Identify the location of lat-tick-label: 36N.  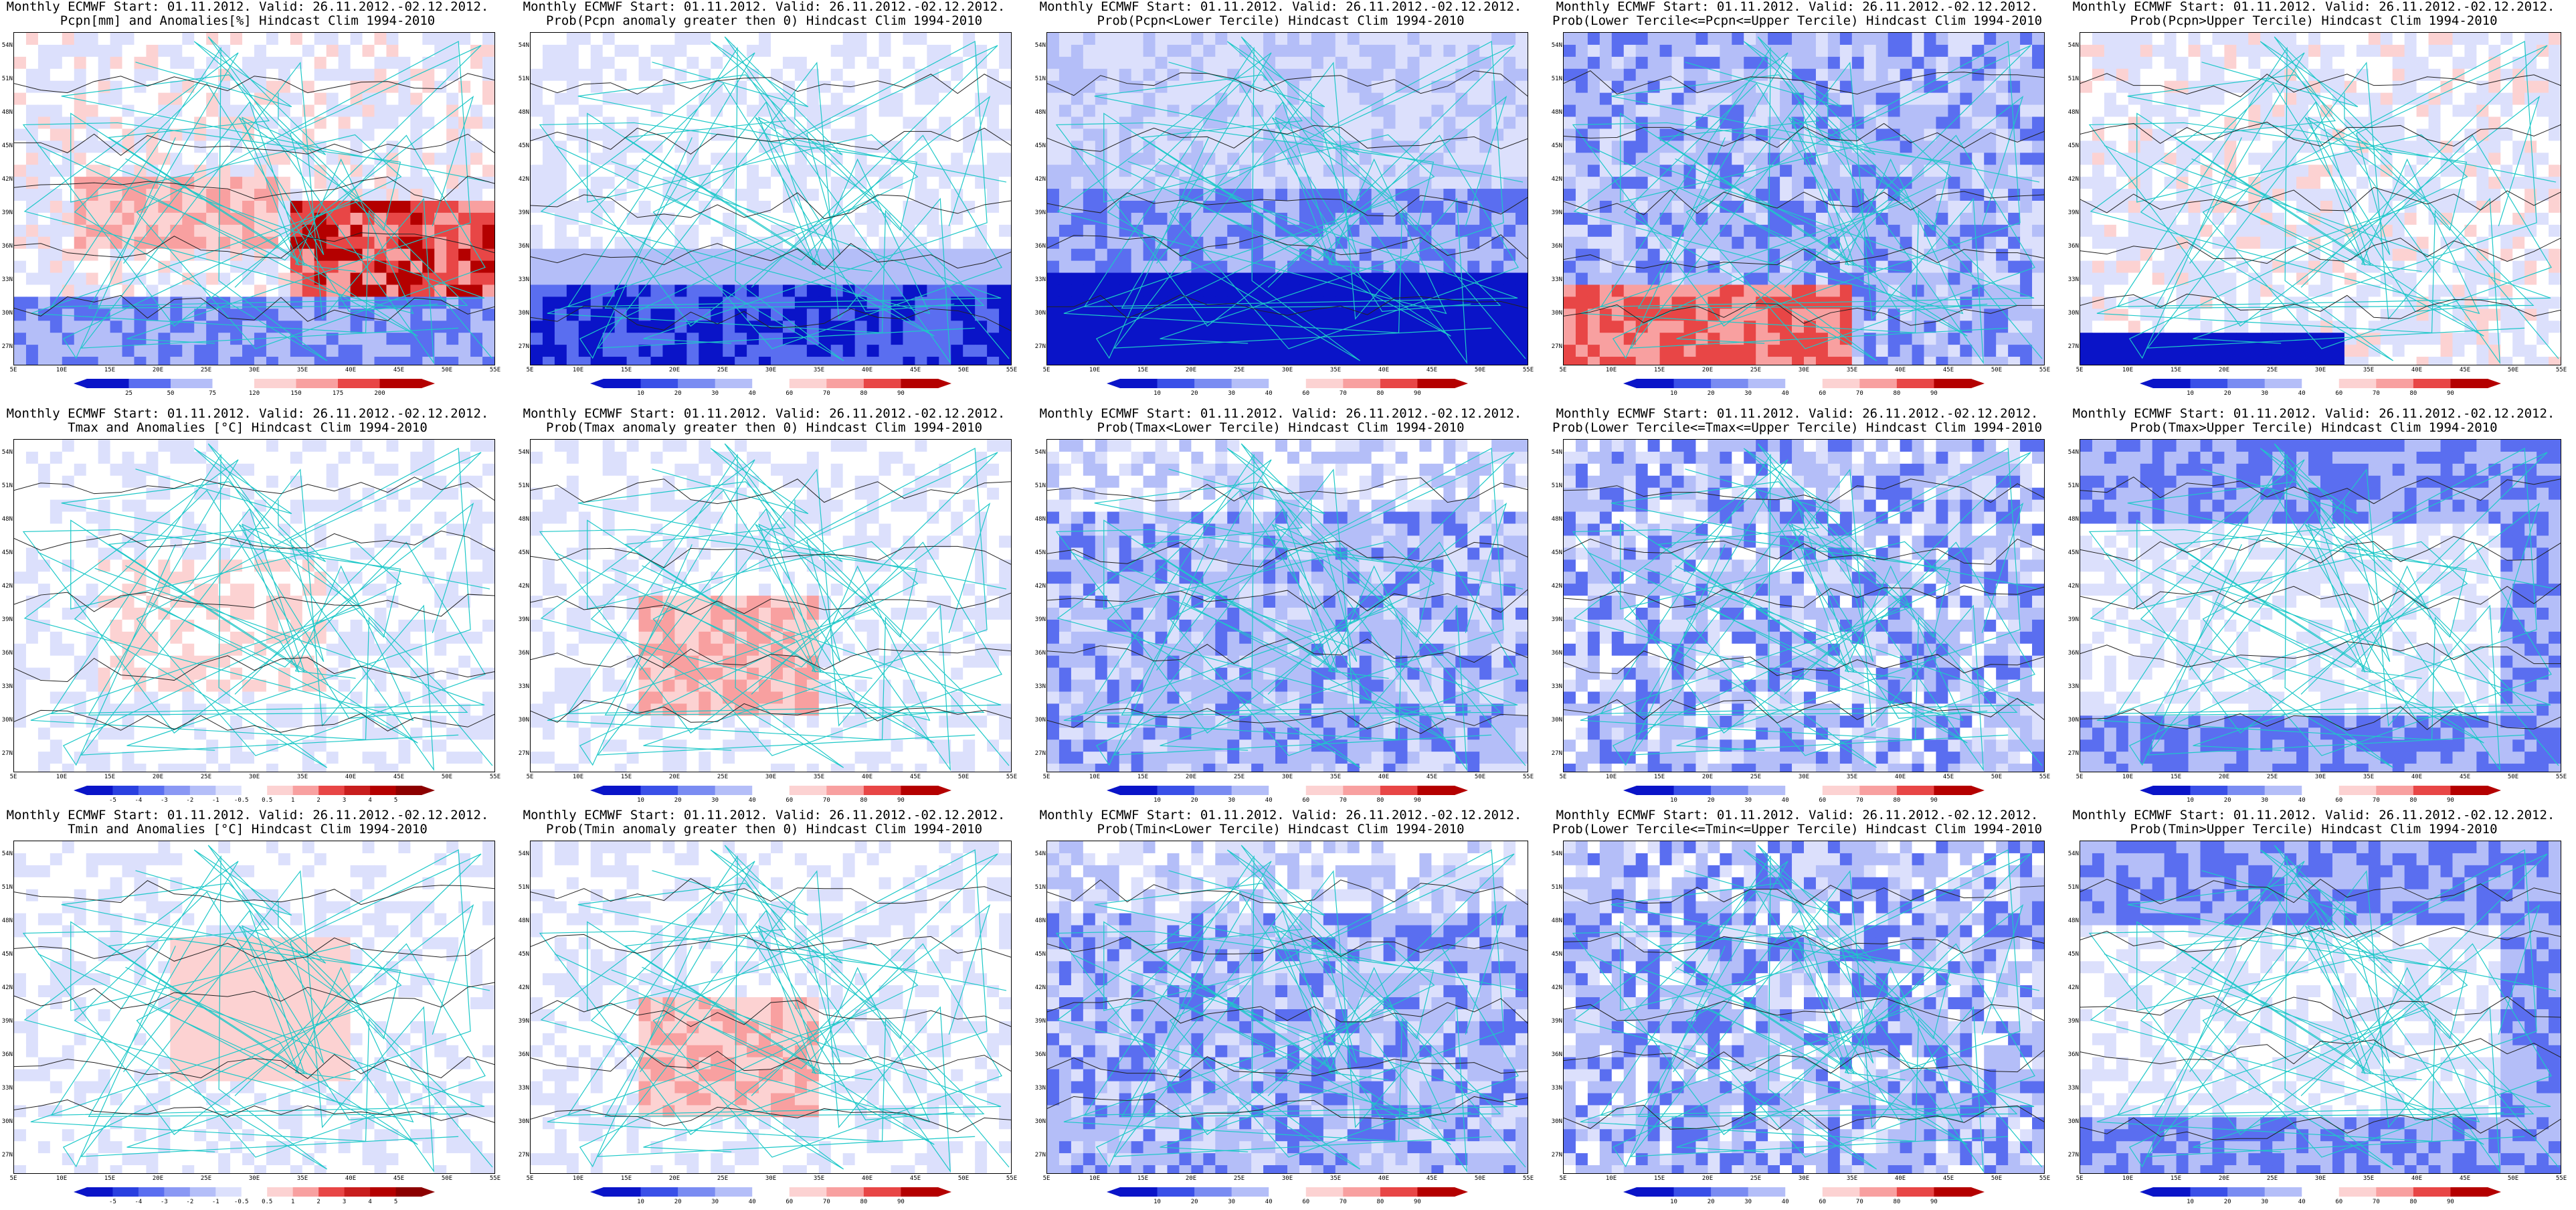
(1557, 246).